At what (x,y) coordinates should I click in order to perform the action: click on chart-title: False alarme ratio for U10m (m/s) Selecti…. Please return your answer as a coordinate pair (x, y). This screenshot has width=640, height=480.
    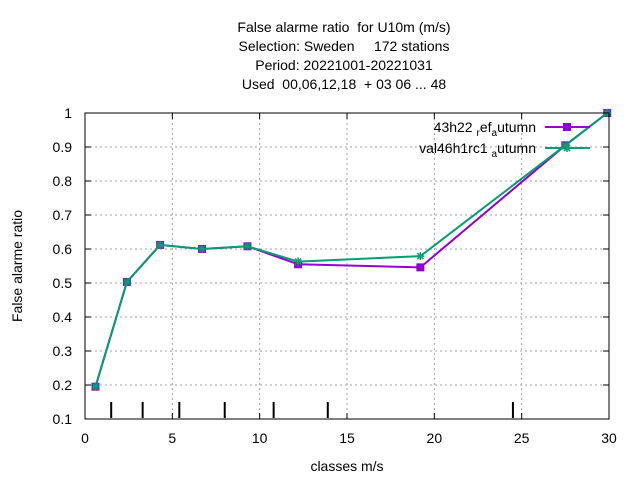
    Looking at the image, I should click on (343, 55).